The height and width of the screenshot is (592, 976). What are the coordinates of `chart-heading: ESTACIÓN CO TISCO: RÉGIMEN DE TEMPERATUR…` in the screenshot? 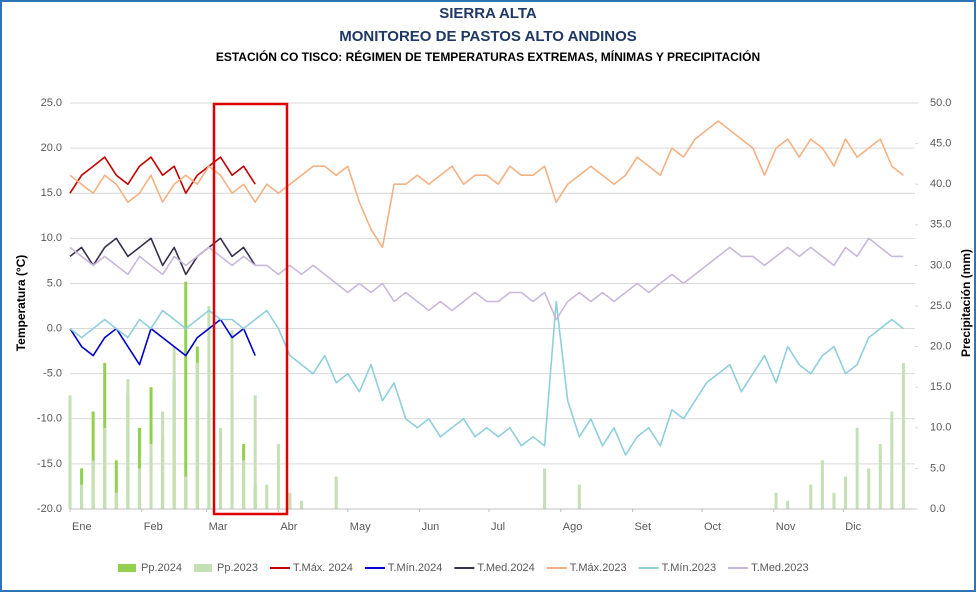 It's located at (488, 56).